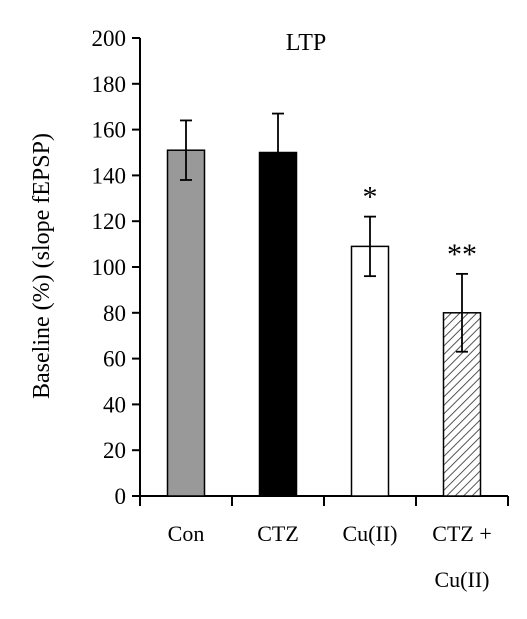 The image size is (527, 619). Describe the element at coordinates (278, 533) in the screenshot. I see `x-tick-label: CTZ` at that location.